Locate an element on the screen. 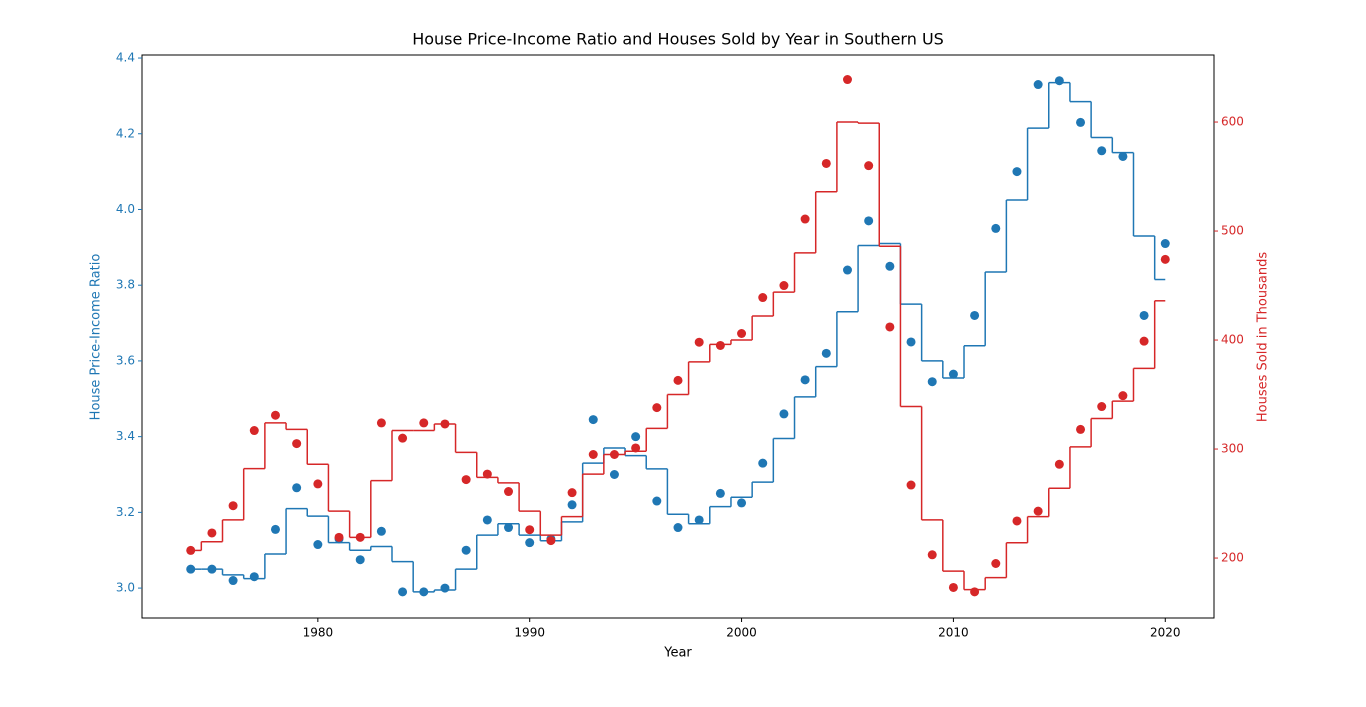 This screenshot has height=707, width=1366. y2-tick-label: 400 is located at coordinates (1232, 340).